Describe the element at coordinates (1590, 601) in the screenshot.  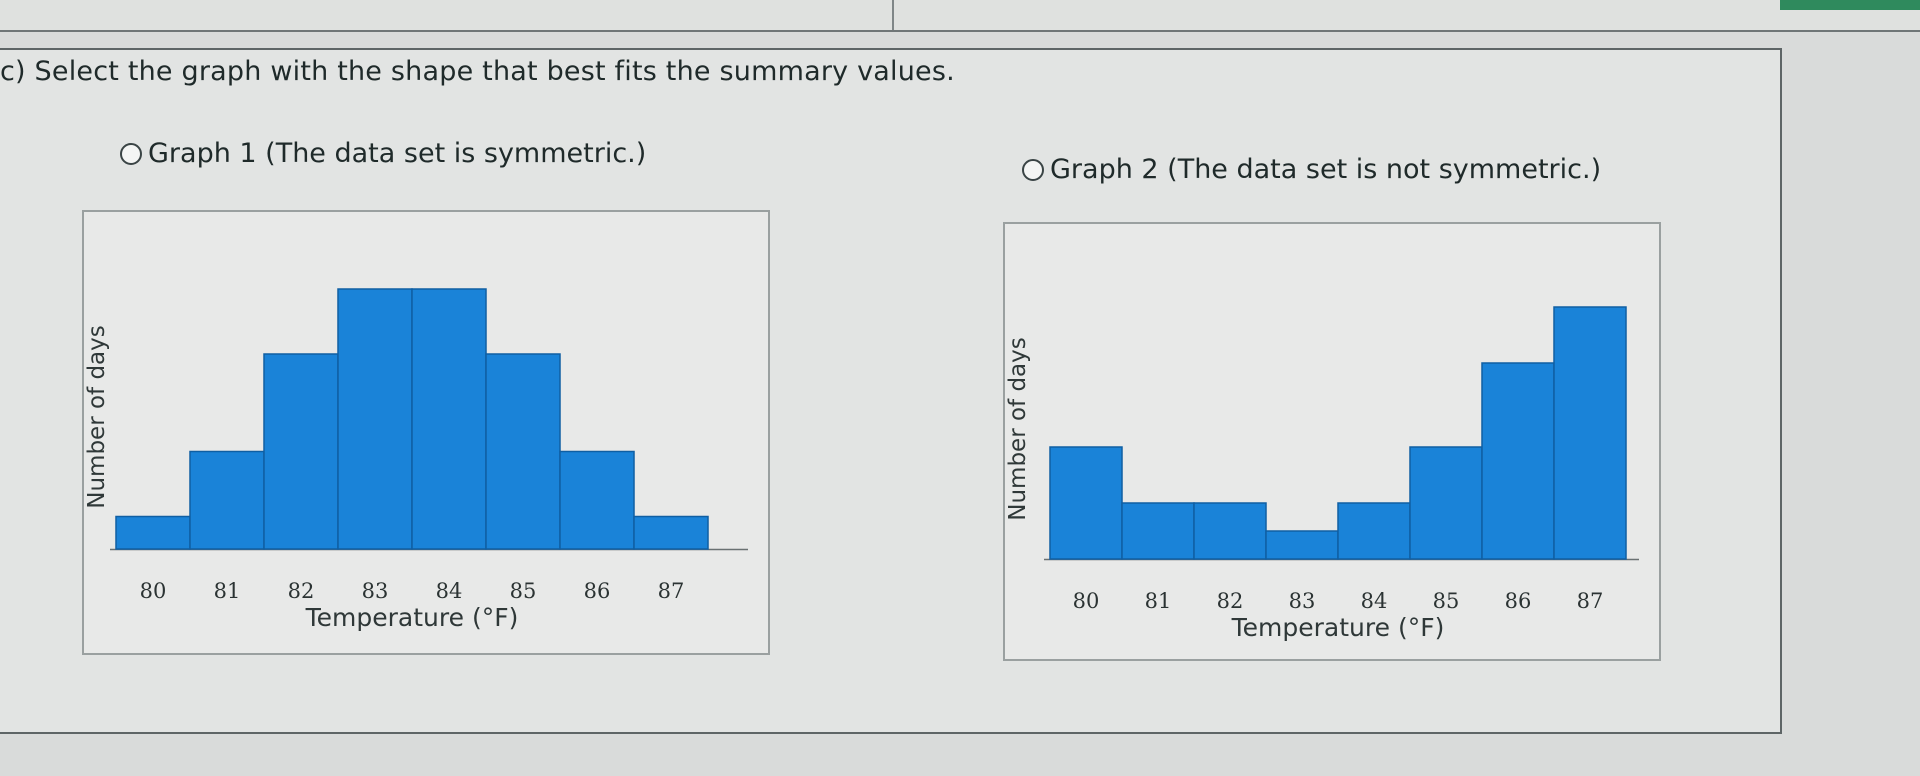
I see `graph2-tick-label: 87` at that location.